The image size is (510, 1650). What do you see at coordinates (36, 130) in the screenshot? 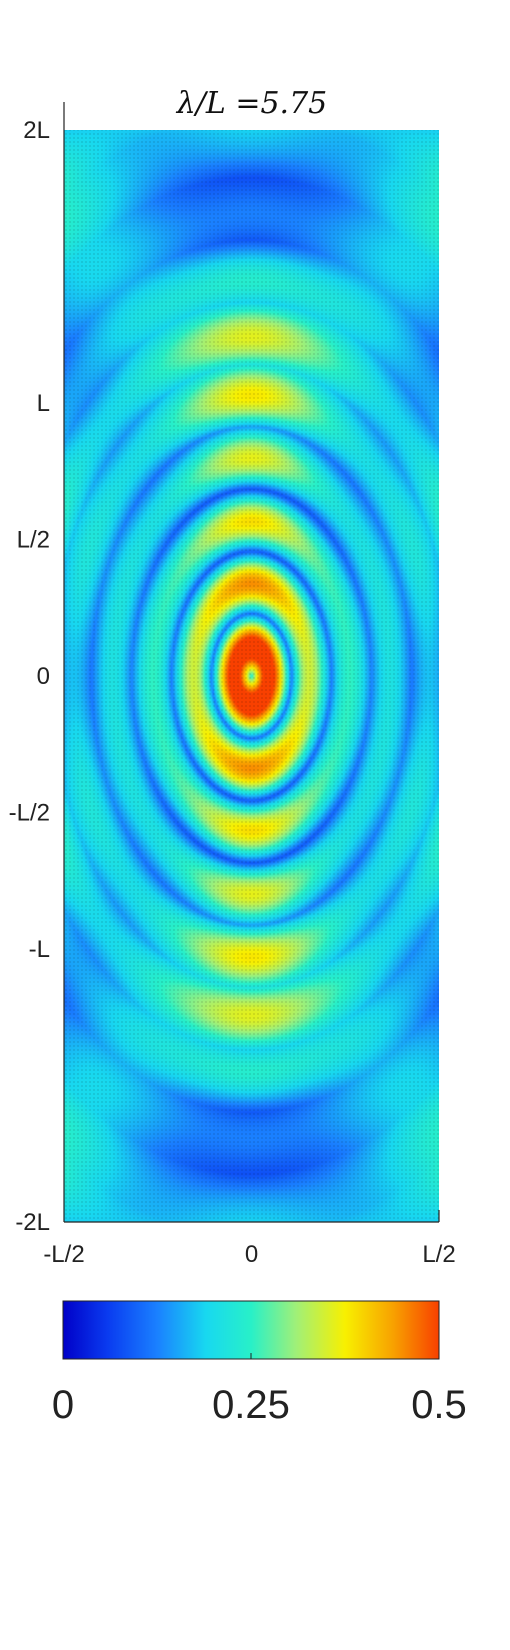
I see `y-tick-label: 2L` at bounding box center [36, 130].